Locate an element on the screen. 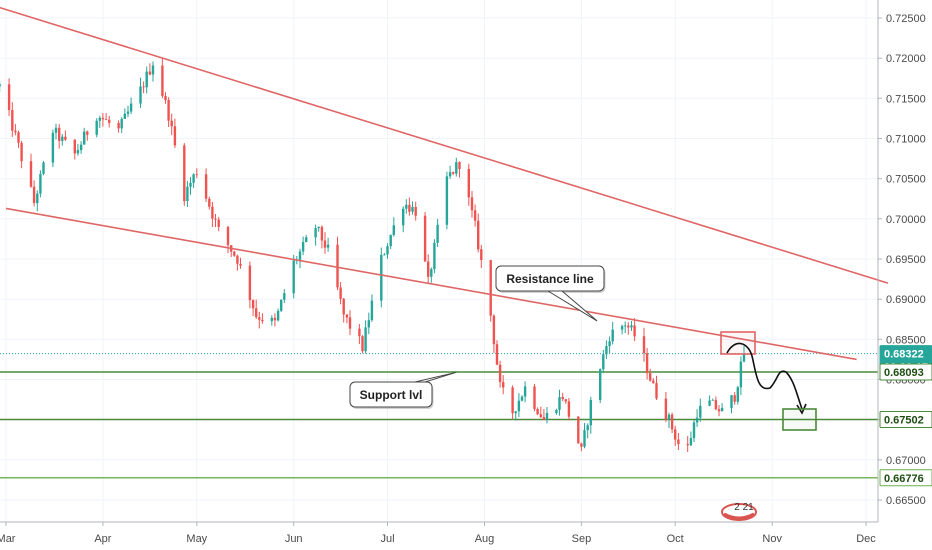 This screenshot has width=932, height=550. time-axis: Mar Apr May Jun Jul Aug Sep Oct Nov Dec is located at coordinates (438, 533).